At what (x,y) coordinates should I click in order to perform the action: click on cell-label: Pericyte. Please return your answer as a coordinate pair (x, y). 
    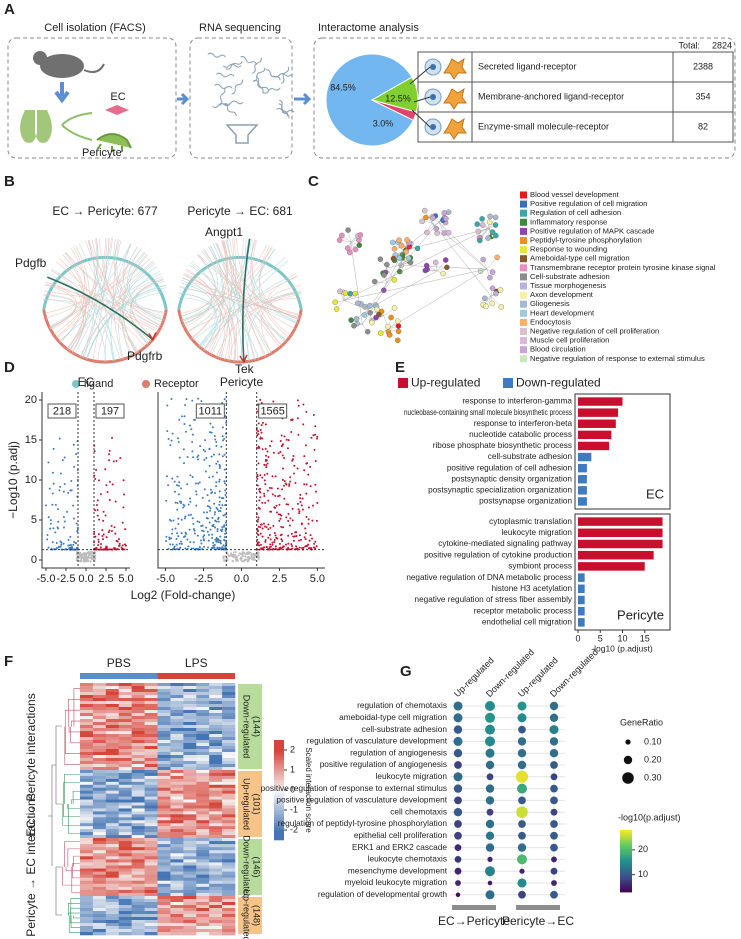
    Looking at the image, I should click on (102, 153).